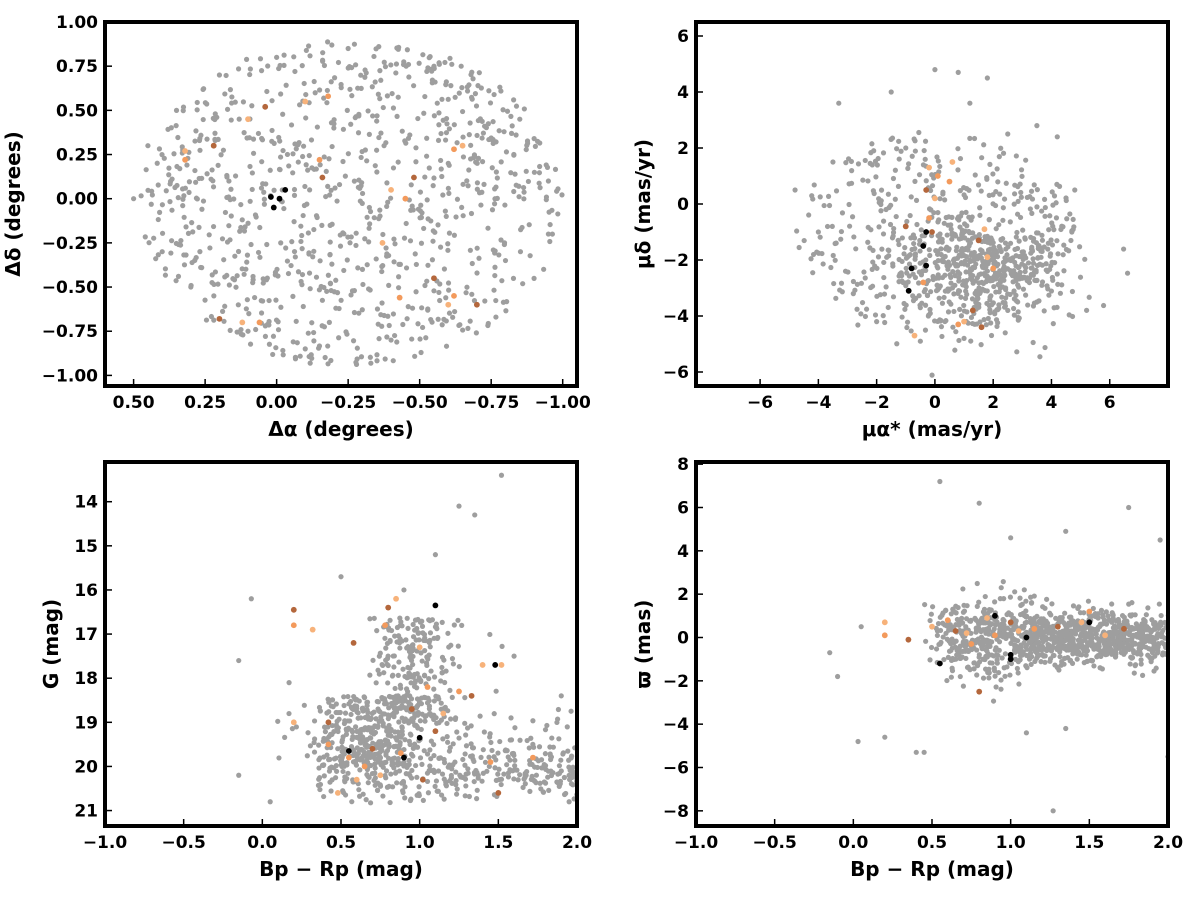 Image resolution: width=1200 pixels, height=900 pixels. I want to click on y-tick-label: −2, so click(676, 682).